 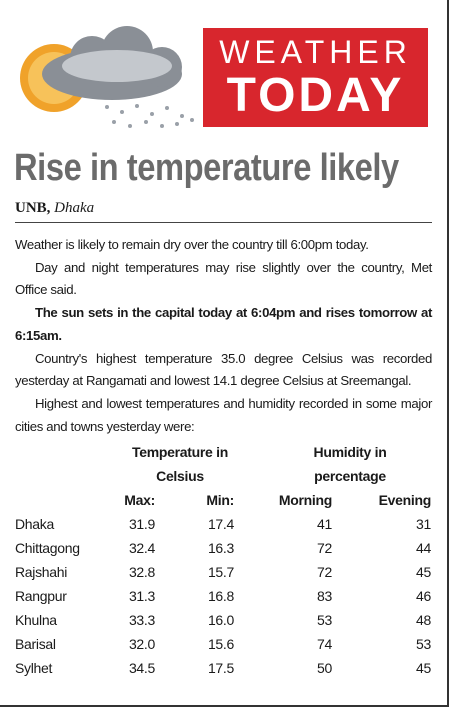 What do you see at coordinates (220, 524) in the screenshot?
I see `table-value: 17.4` at bounding box center [220, 524].